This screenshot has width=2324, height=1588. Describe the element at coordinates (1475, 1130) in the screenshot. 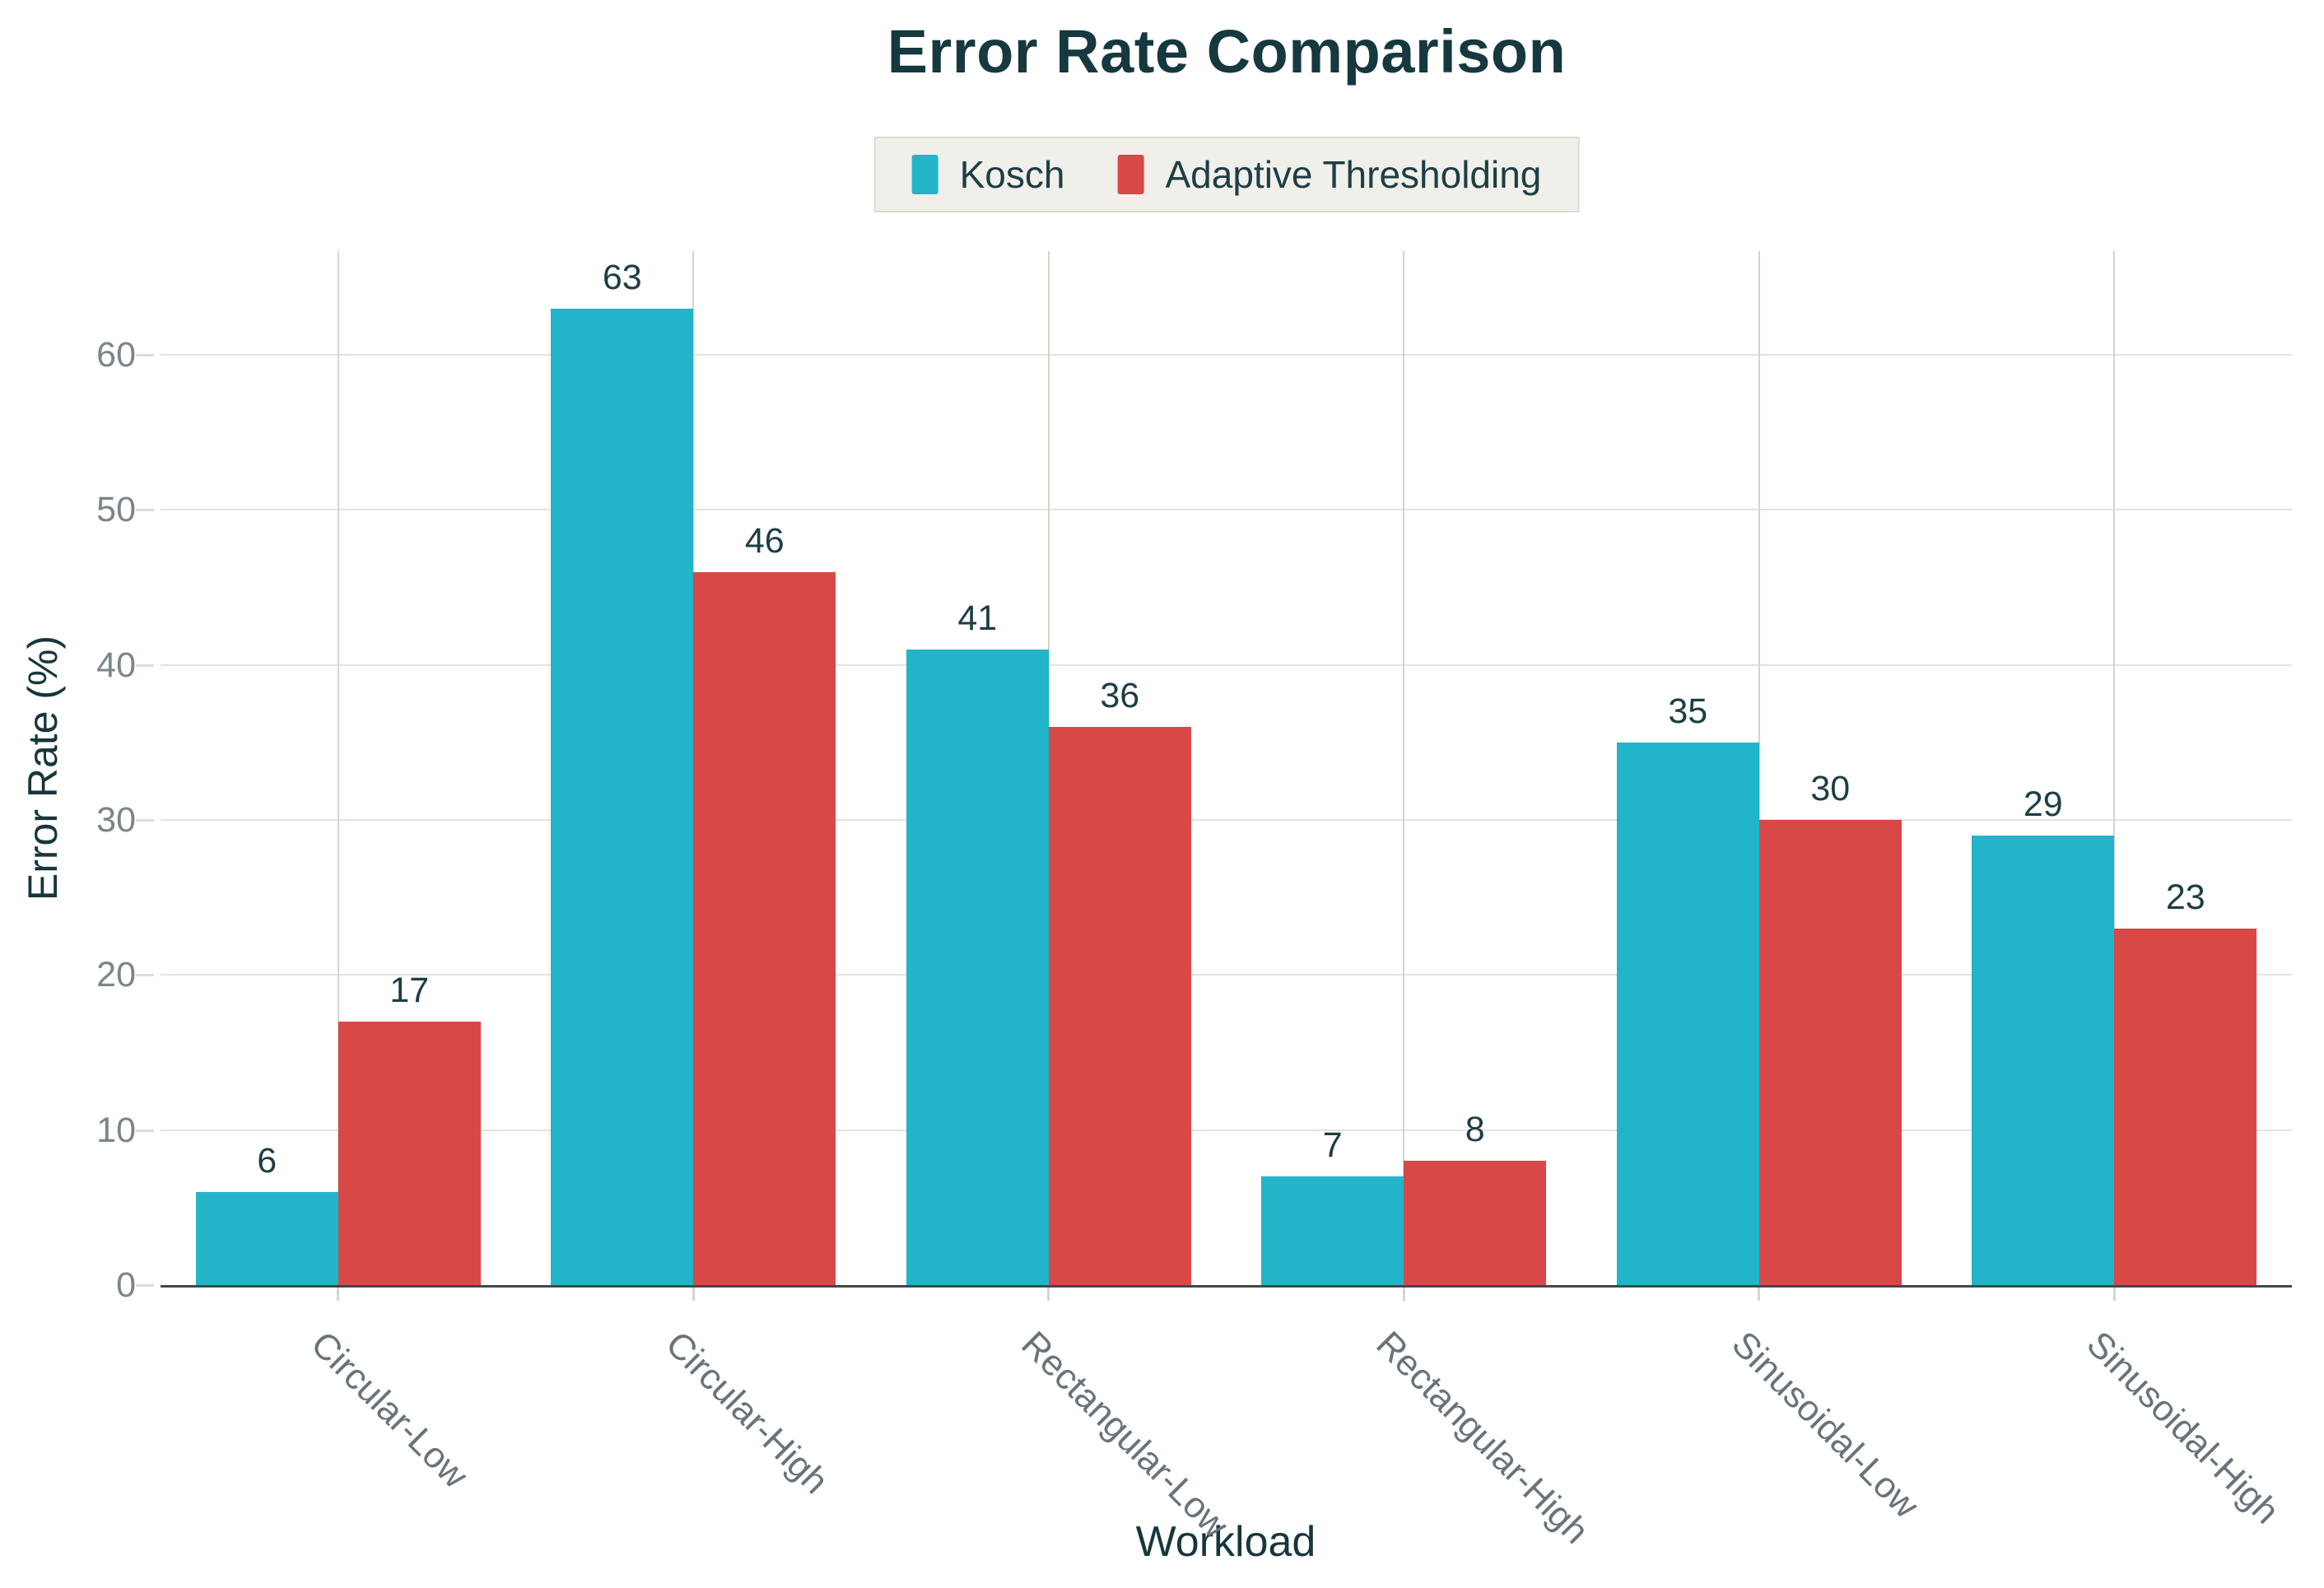

I see `bar-value-label: 8` at that location.